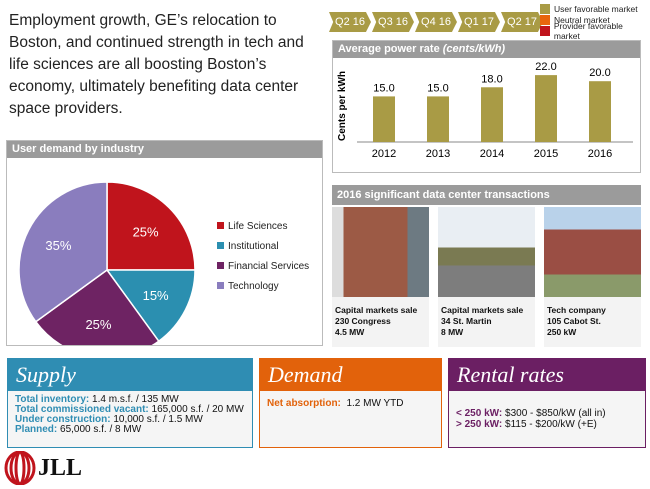 Image resolution: width=650 pixels, height=489 pixels. I want to click on supply-value: 65,000 s.f. / 8 MW, so click(99, 429).